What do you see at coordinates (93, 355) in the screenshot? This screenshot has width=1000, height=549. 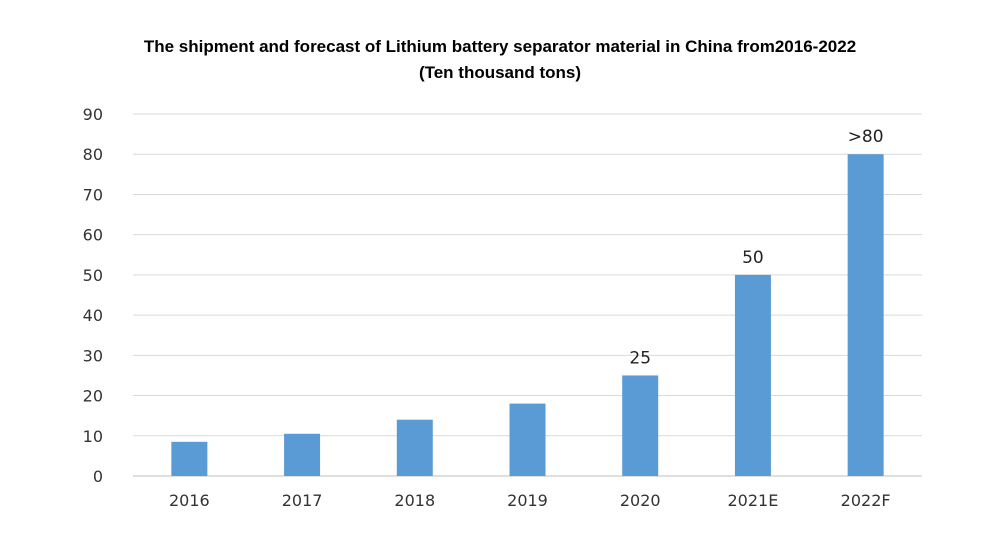 I see `y-tick-label: 30` at bounding box center [93, 355].